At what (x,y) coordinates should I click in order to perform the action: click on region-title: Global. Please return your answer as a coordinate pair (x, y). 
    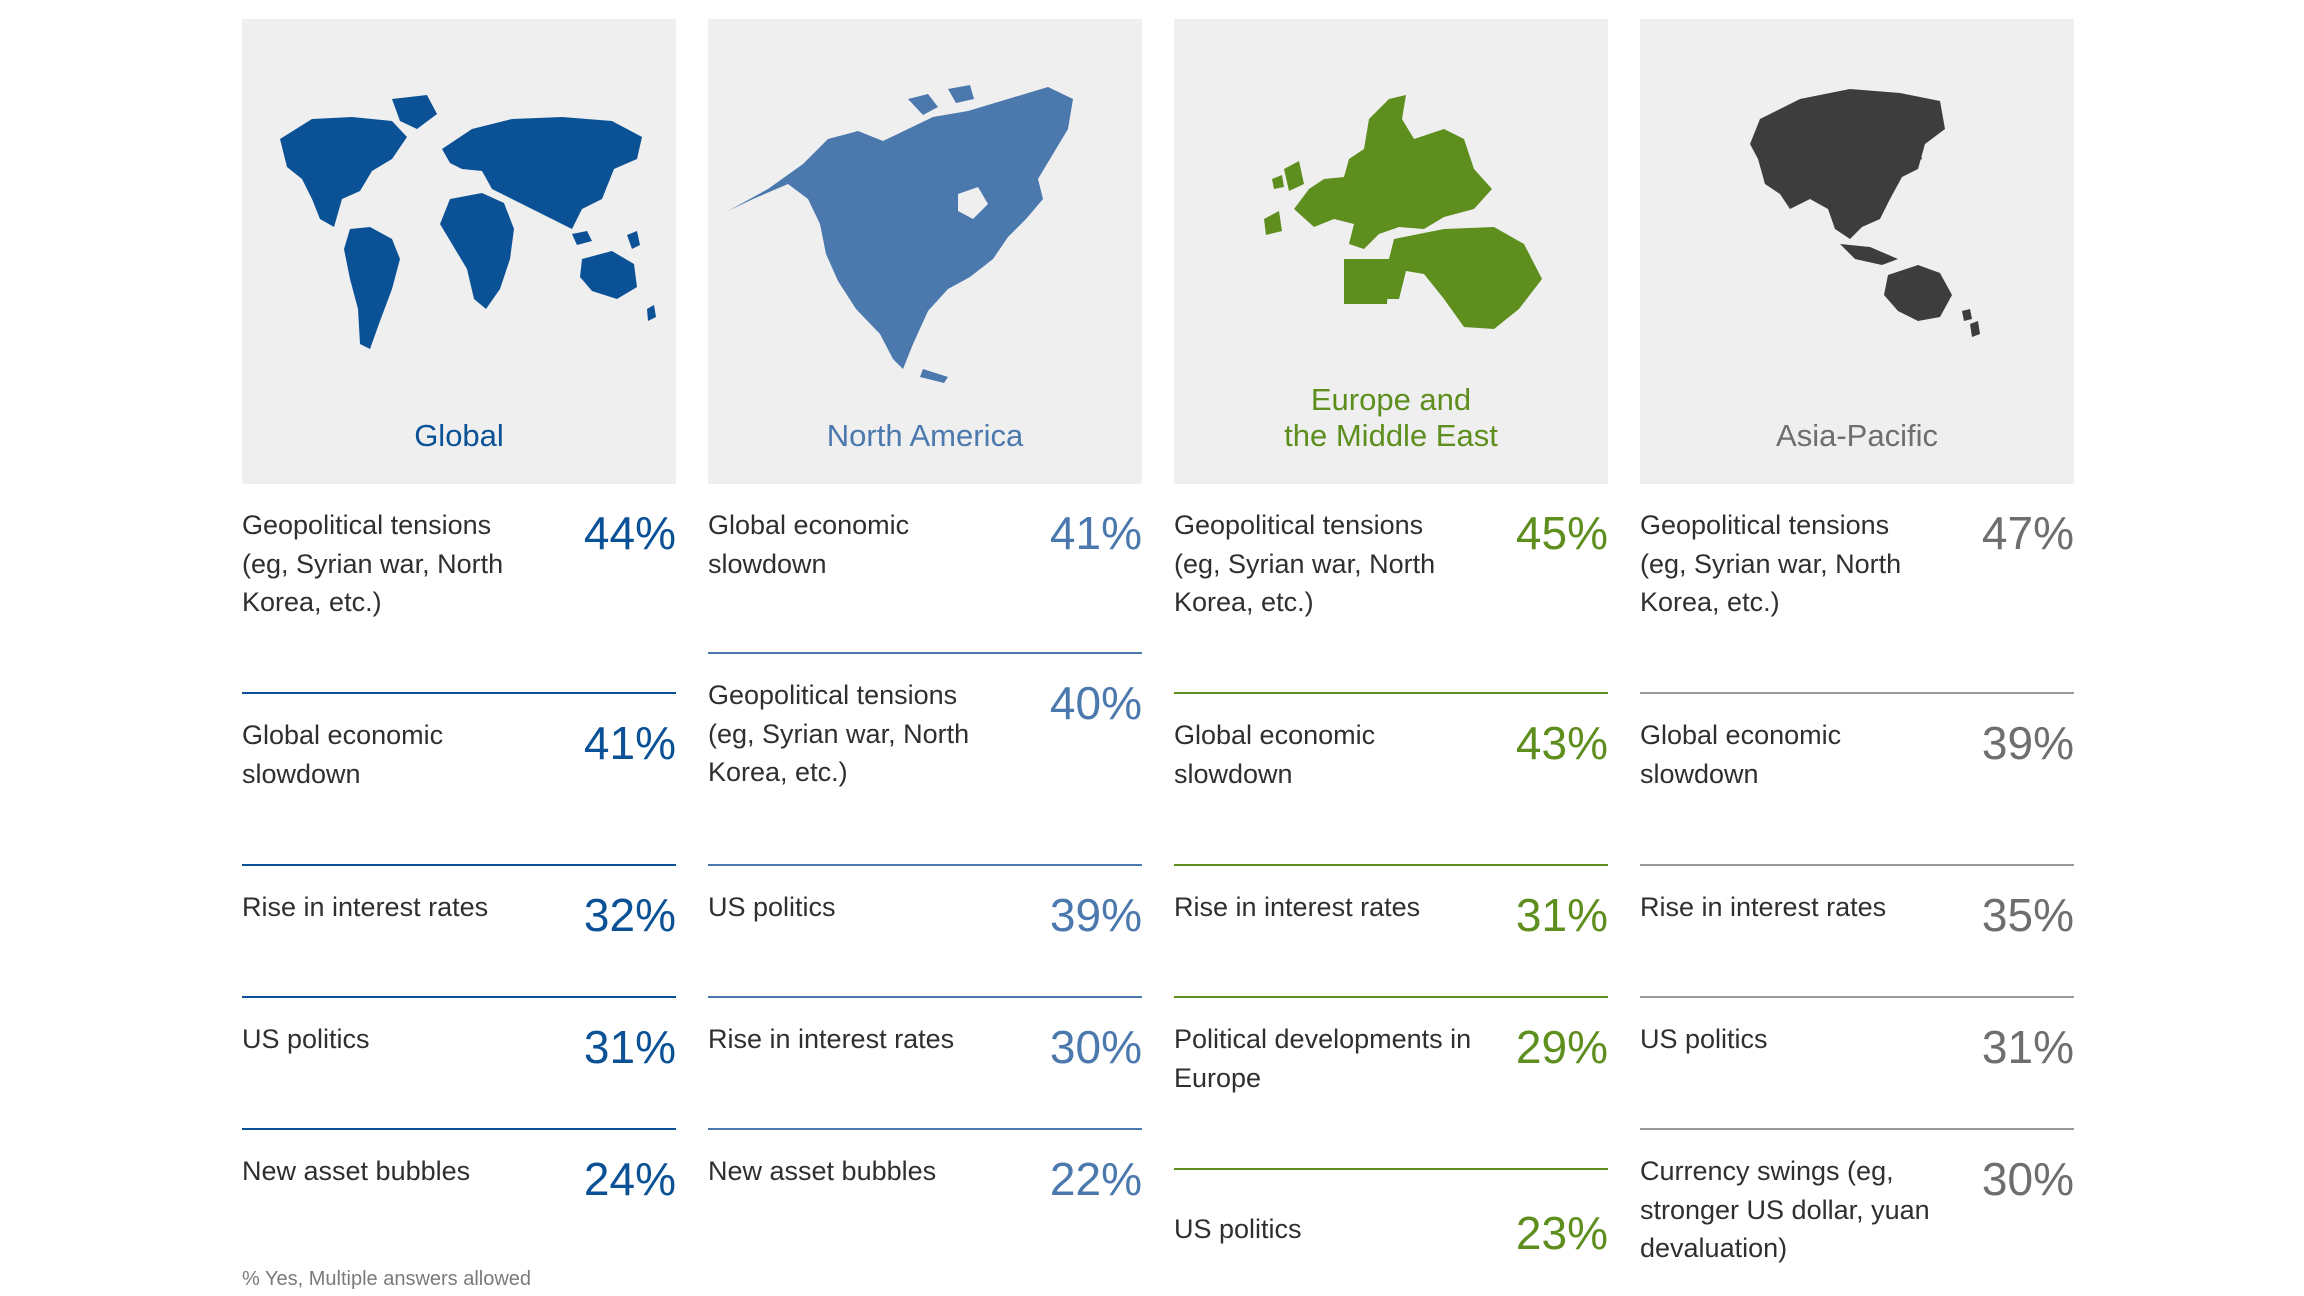
    Looking at the image, I should click on (459, 435).